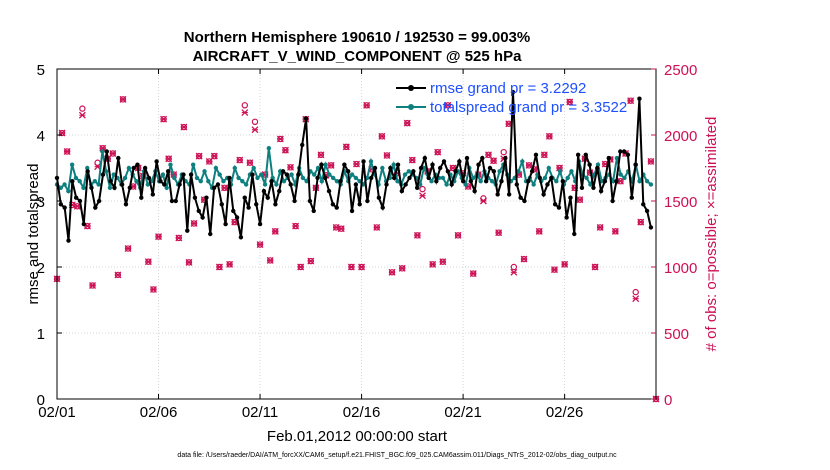  I want to click on y-axis-right-ticks: 0 500 1000 1500 2000 2500, so click(674, 235).